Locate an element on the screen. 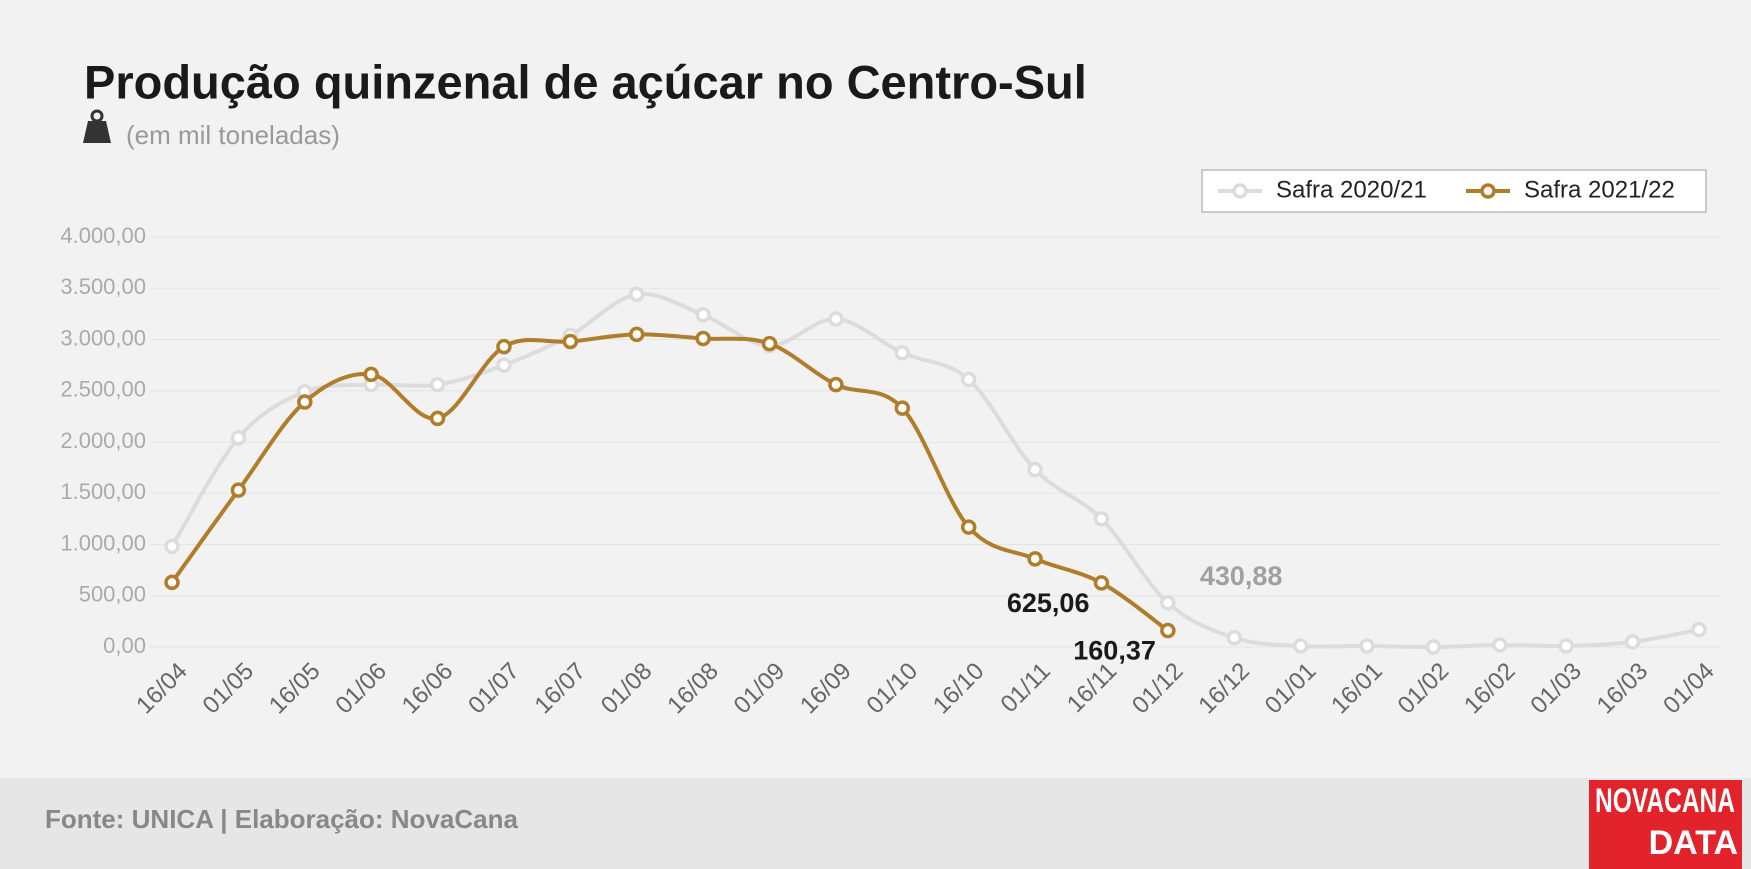  y-tick-label: 500,00 is located at coordinates (112, 594).